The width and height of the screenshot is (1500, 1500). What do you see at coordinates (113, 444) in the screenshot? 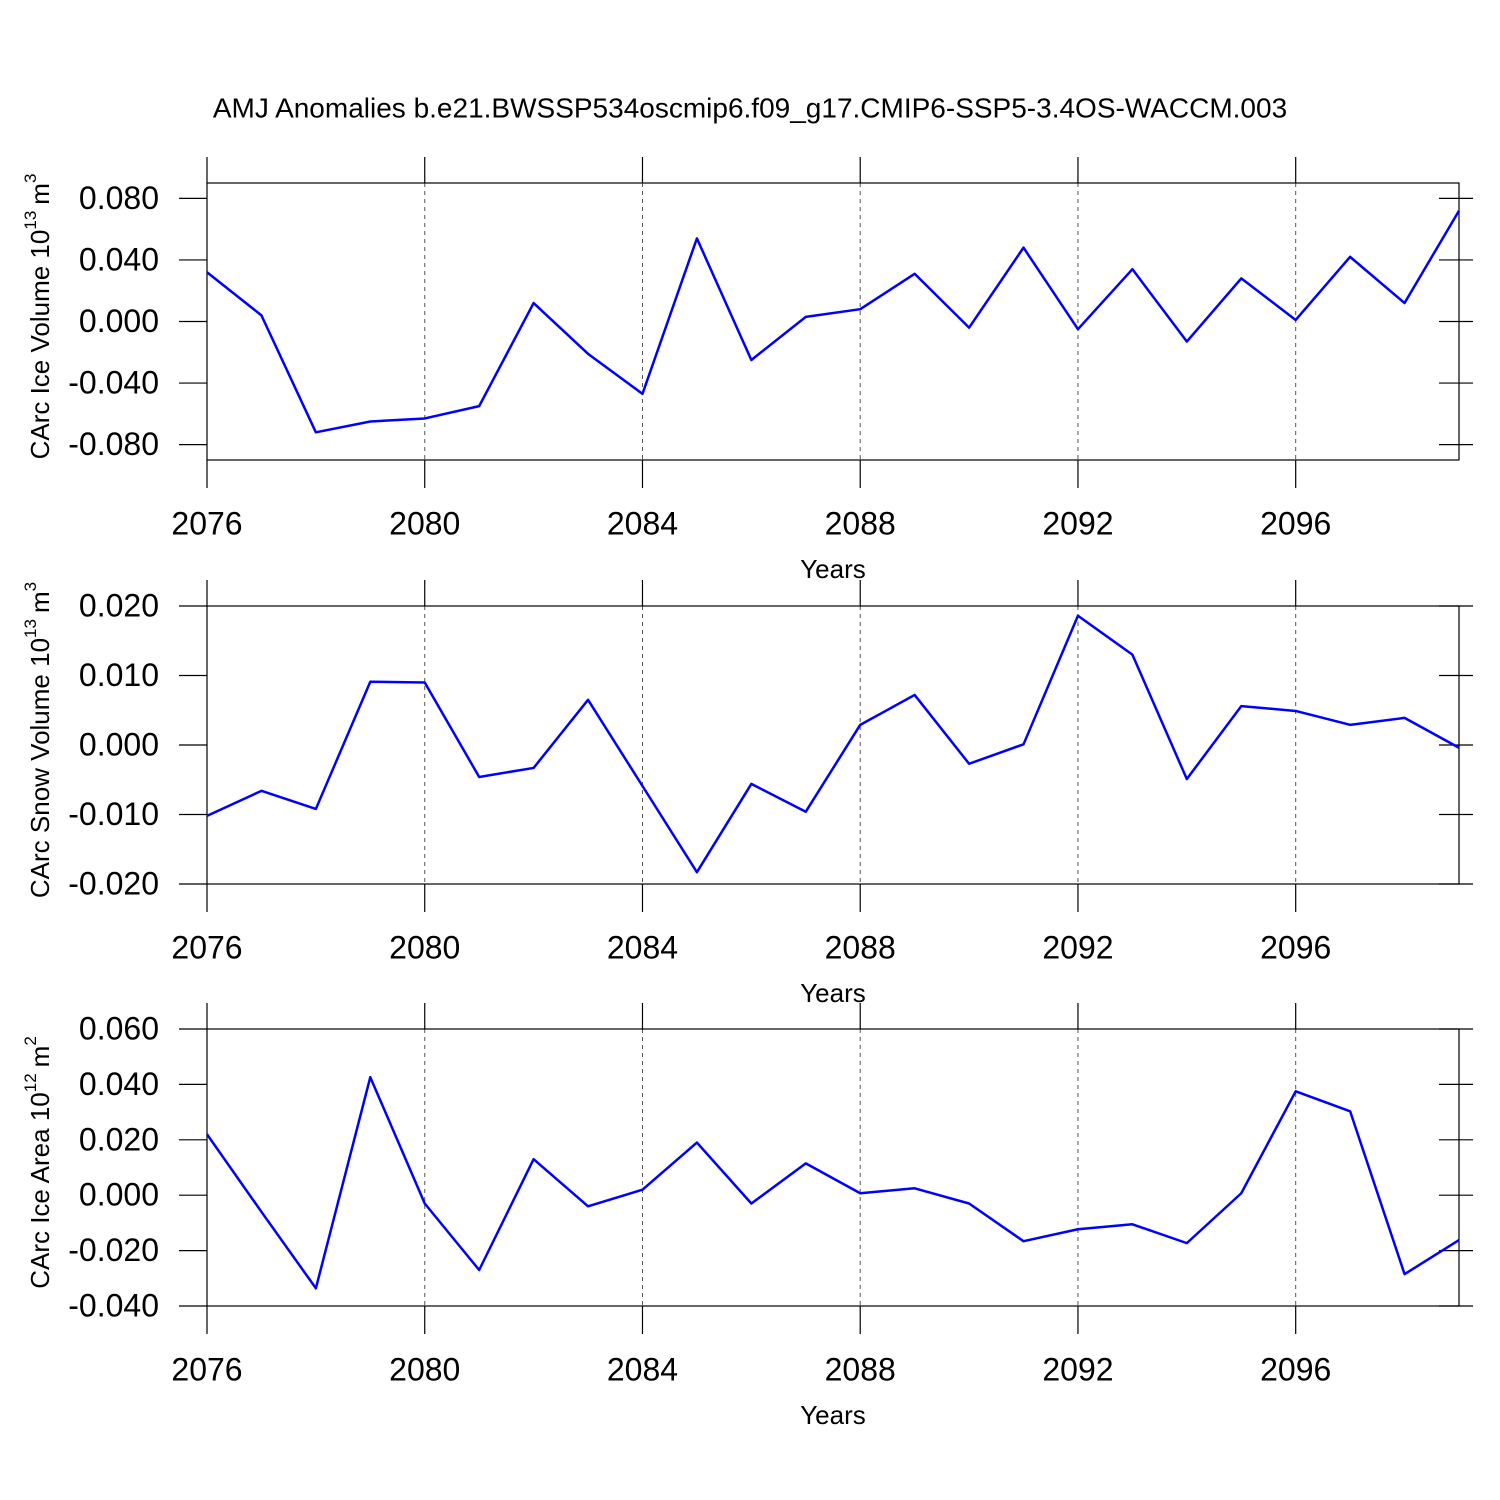
I see `y-tick-label: -0.080` at bounding box center [113, 444].